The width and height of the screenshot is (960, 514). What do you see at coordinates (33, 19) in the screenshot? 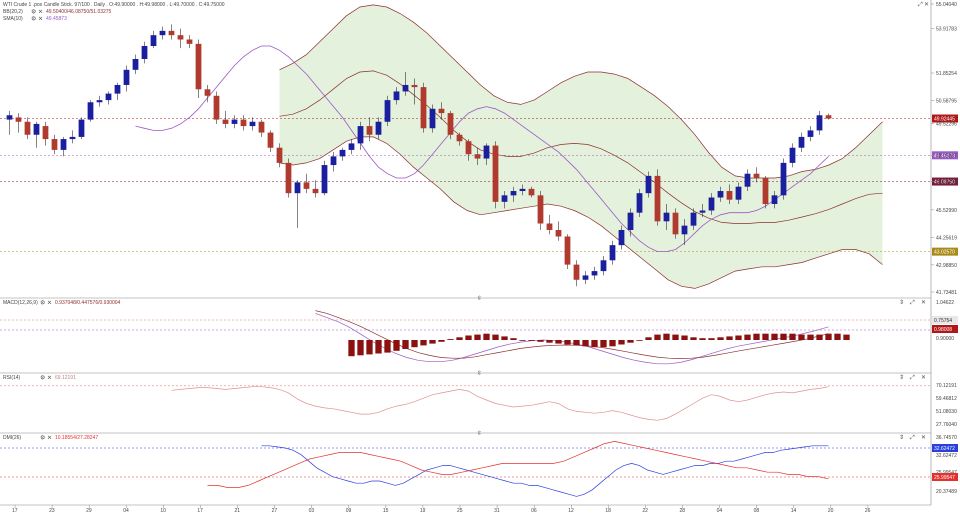
I see `sma-settings-icon: ⚙` at bounding box center [33, 19].